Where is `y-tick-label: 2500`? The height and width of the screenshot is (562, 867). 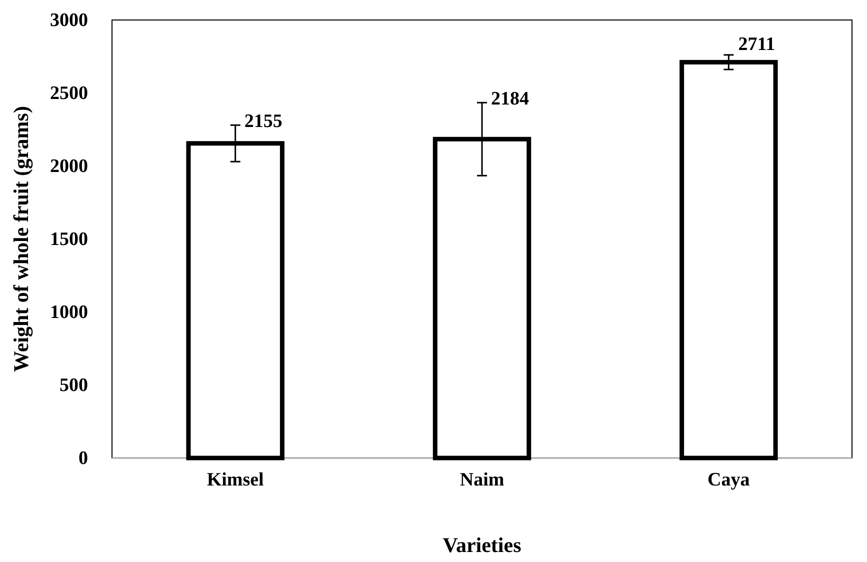
y-tick-label: 2500 is located at coordinates (69, 93).